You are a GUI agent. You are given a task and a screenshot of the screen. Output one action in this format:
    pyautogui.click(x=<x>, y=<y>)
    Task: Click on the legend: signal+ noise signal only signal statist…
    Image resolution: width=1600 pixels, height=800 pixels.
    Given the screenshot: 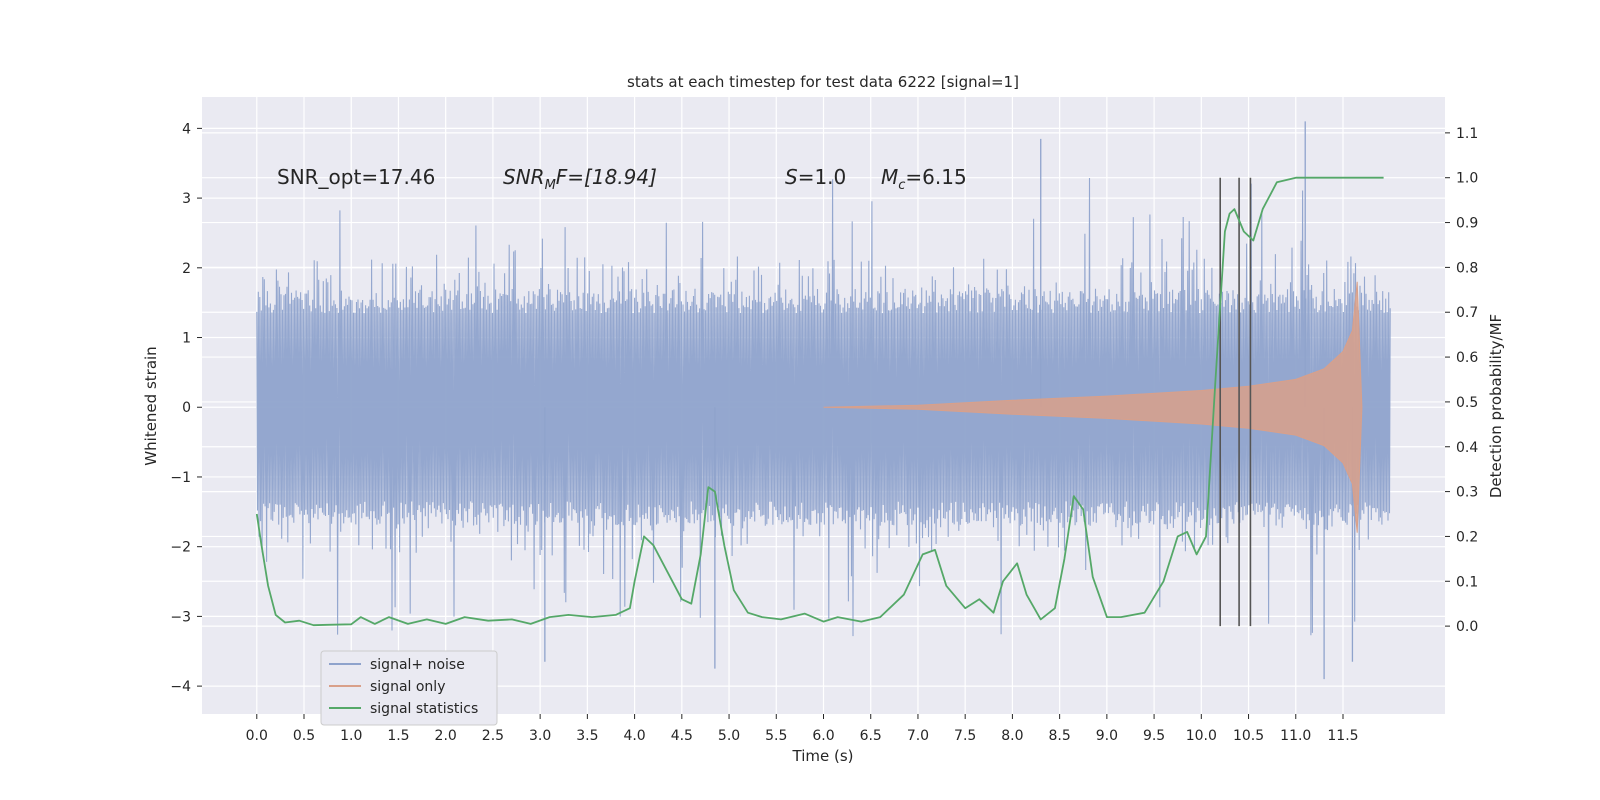 What is the action you would take?
    pyautogui.click(x=409, y=688)
    